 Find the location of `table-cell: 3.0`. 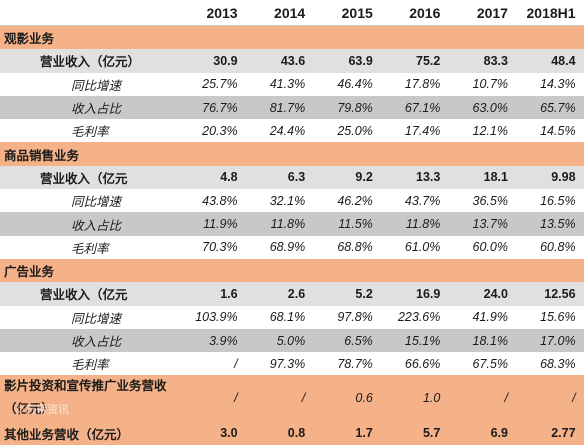

table-cell: 3.0 is located at coordinates (229, 433).